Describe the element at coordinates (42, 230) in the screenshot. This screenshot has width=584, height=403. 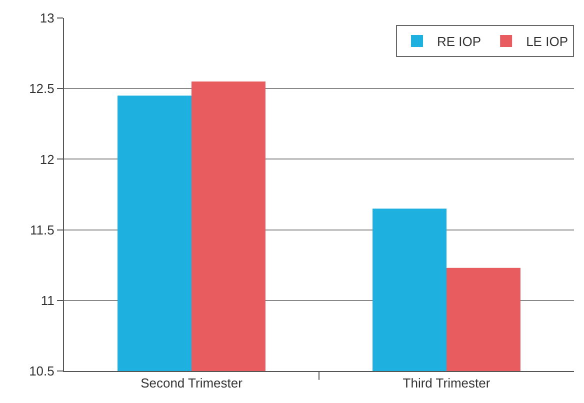
I see `y-tick-label: 11.5` at that location.